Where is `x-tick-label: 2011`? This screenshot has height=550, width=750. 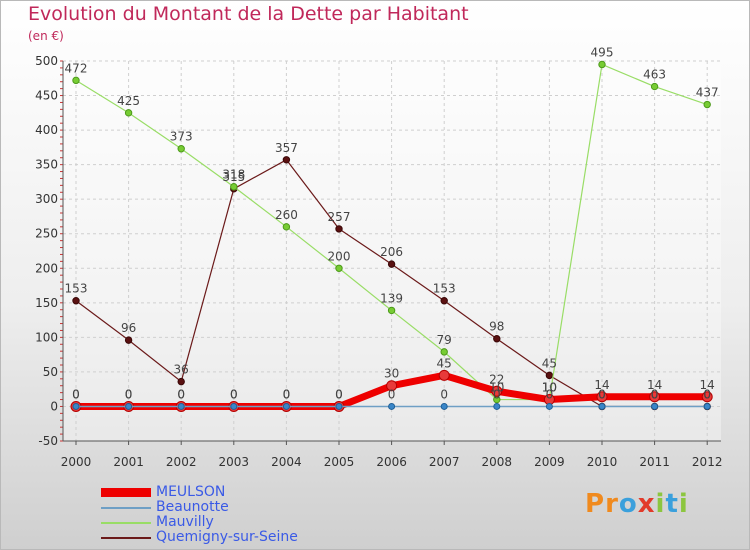 x-tick-label: 2011 is located at coordinates (654, 462).